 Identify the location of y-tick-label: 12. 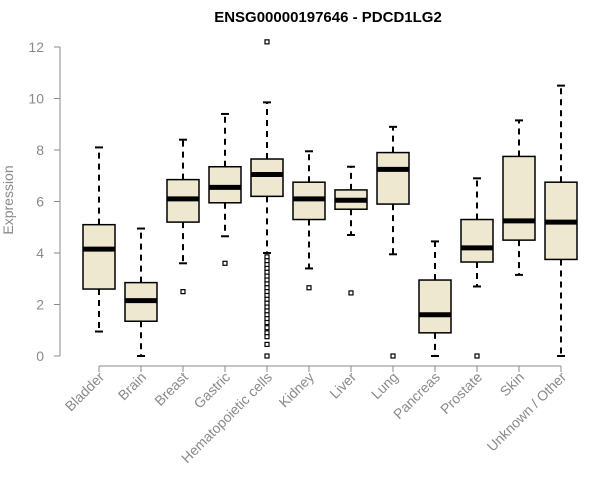
(36, 47).